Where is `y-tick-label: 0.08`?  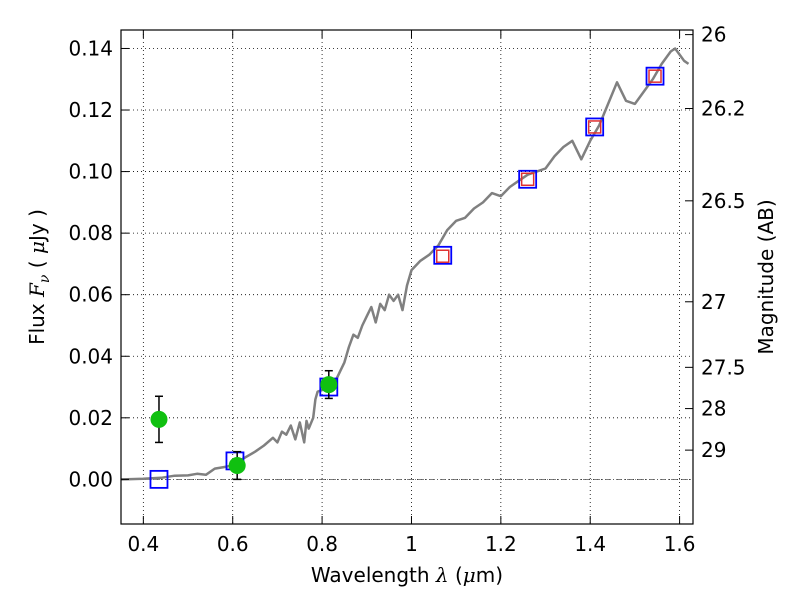 y-tick-label: 0.08 is located at coordinates (90, 233).